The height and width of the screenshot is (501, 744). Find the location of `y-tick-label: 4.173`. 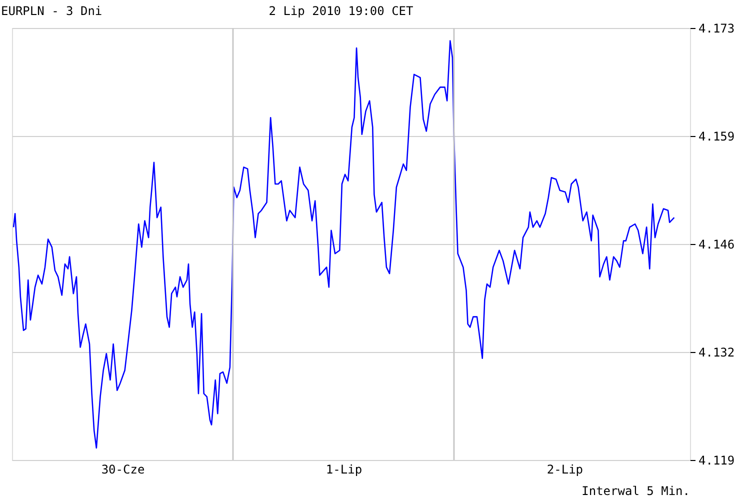

y-tick-label: 4.173 is located at coordinates (716, 29).